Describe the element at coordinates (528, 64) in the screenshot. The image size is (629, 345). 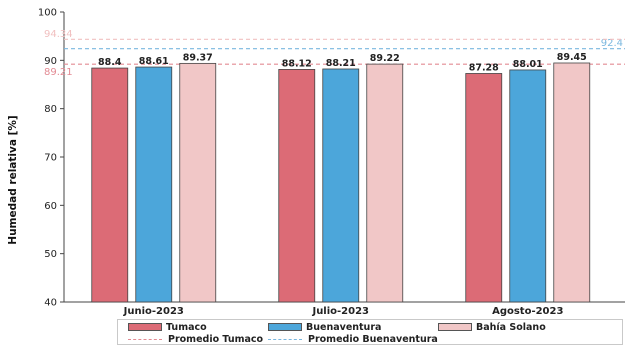
I see `data-label-buenaventura-agosto-2023: 88.01` at that location.